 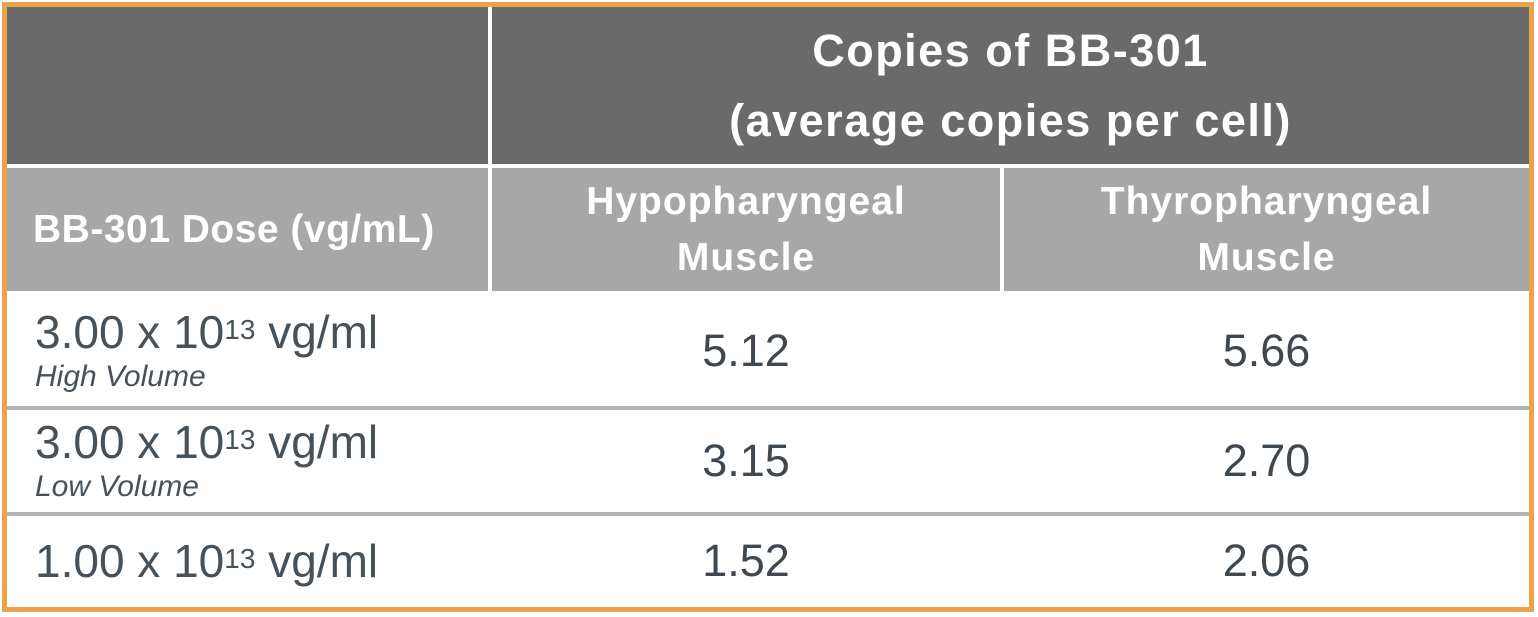 I want to click on thyropharyngeal-value: 2.06, so click(x=1266, y=561).